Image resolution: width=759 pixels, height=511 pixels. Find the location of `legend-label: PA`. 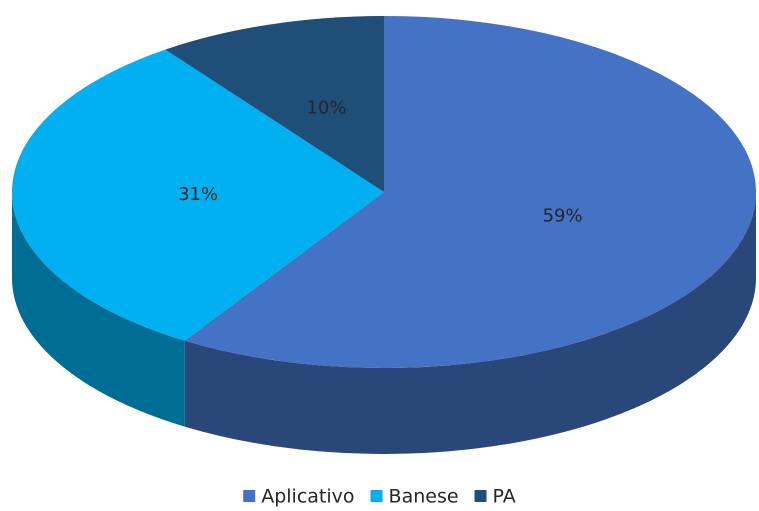

legend-label: PA is located at coordinates (504, 497).